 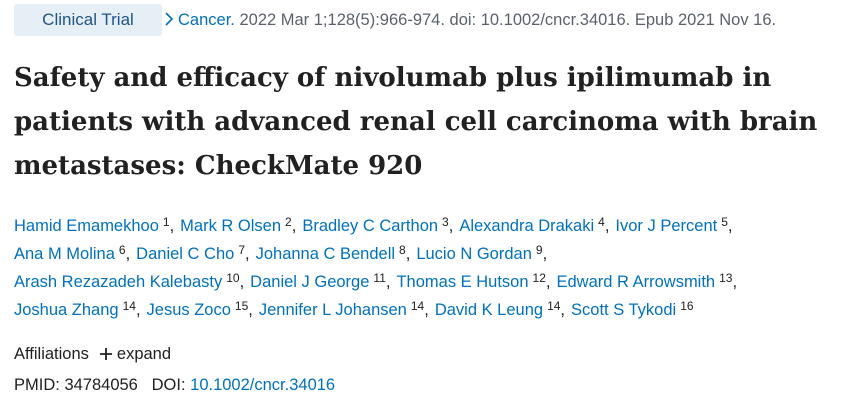 I want to click on publication-type-badge: Clinical Trial, so click(x=88, y=20).